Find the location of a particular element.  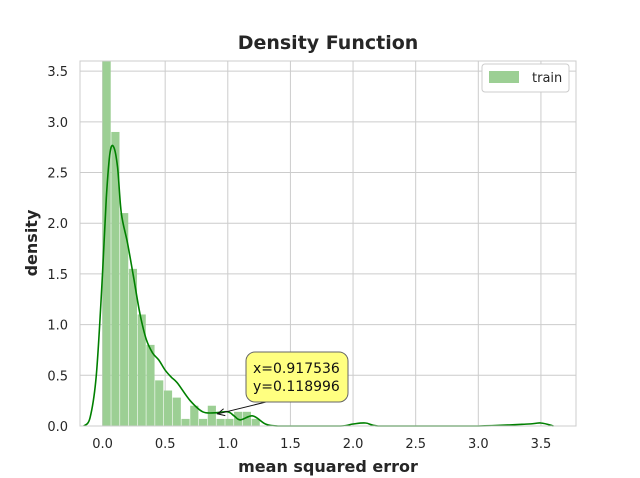

y-tick-labels: 0.0 0.5 1.0 1.5 2.0 2.5 3.0 3.5 is located at coordinates (57, 250).